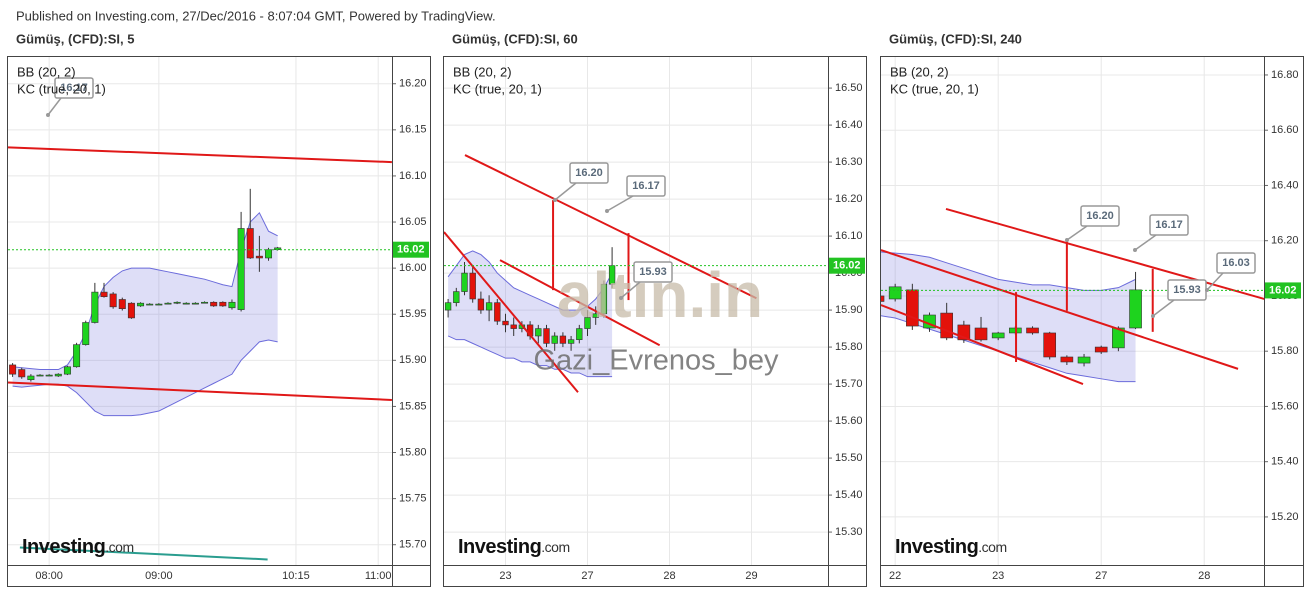 This screenshot has height=589, width=1311. What do you see at coordinates (413, 130) in the screenshot?
I see `y-tick-label: 16.15` at bounding box center [413, 130].